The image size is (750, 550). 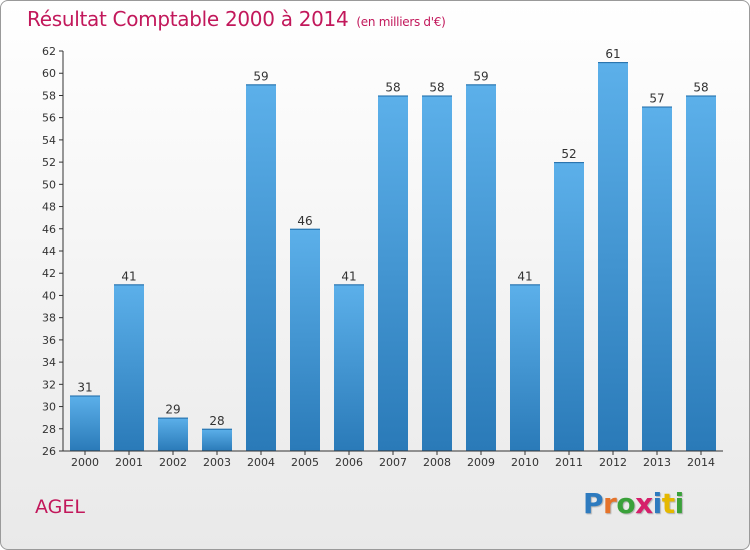 I want to click on y-tick-label: 38, so click(x=49, y=318).